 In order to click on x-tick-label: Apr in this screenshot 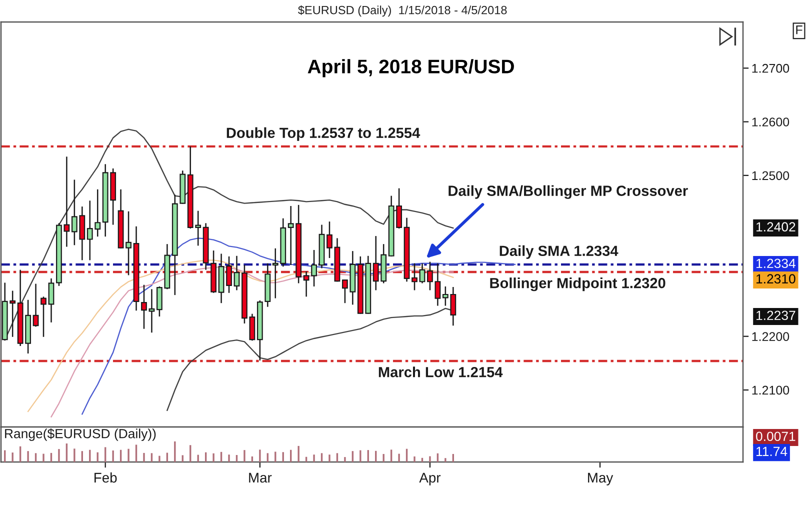, I will do `click(430, 479)`.